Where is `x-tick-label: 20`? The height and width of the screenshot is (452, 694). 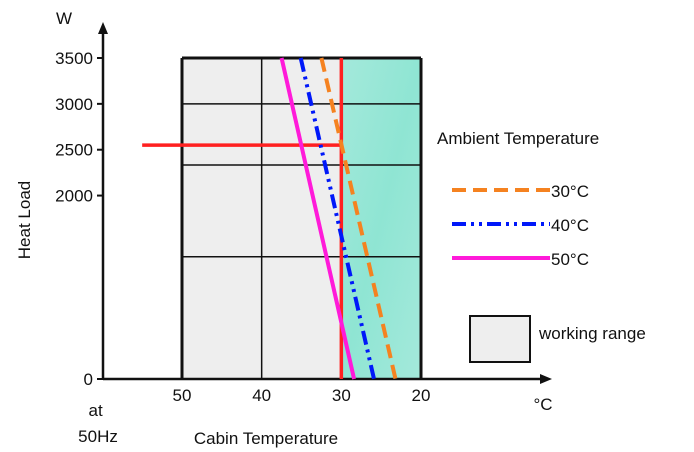 x-tick-label: 20 is located at coordinates (421, 395).